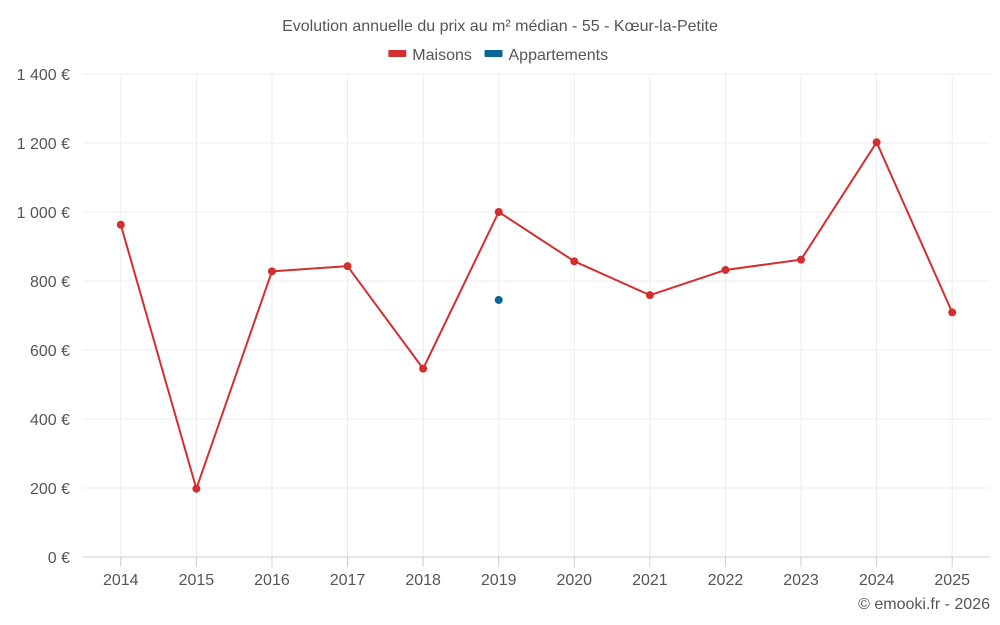 The image size is (1000, 625). Describe the element at coordinates (559, 55) in the screenshot. I see `legend-label: Appartements` at that location.